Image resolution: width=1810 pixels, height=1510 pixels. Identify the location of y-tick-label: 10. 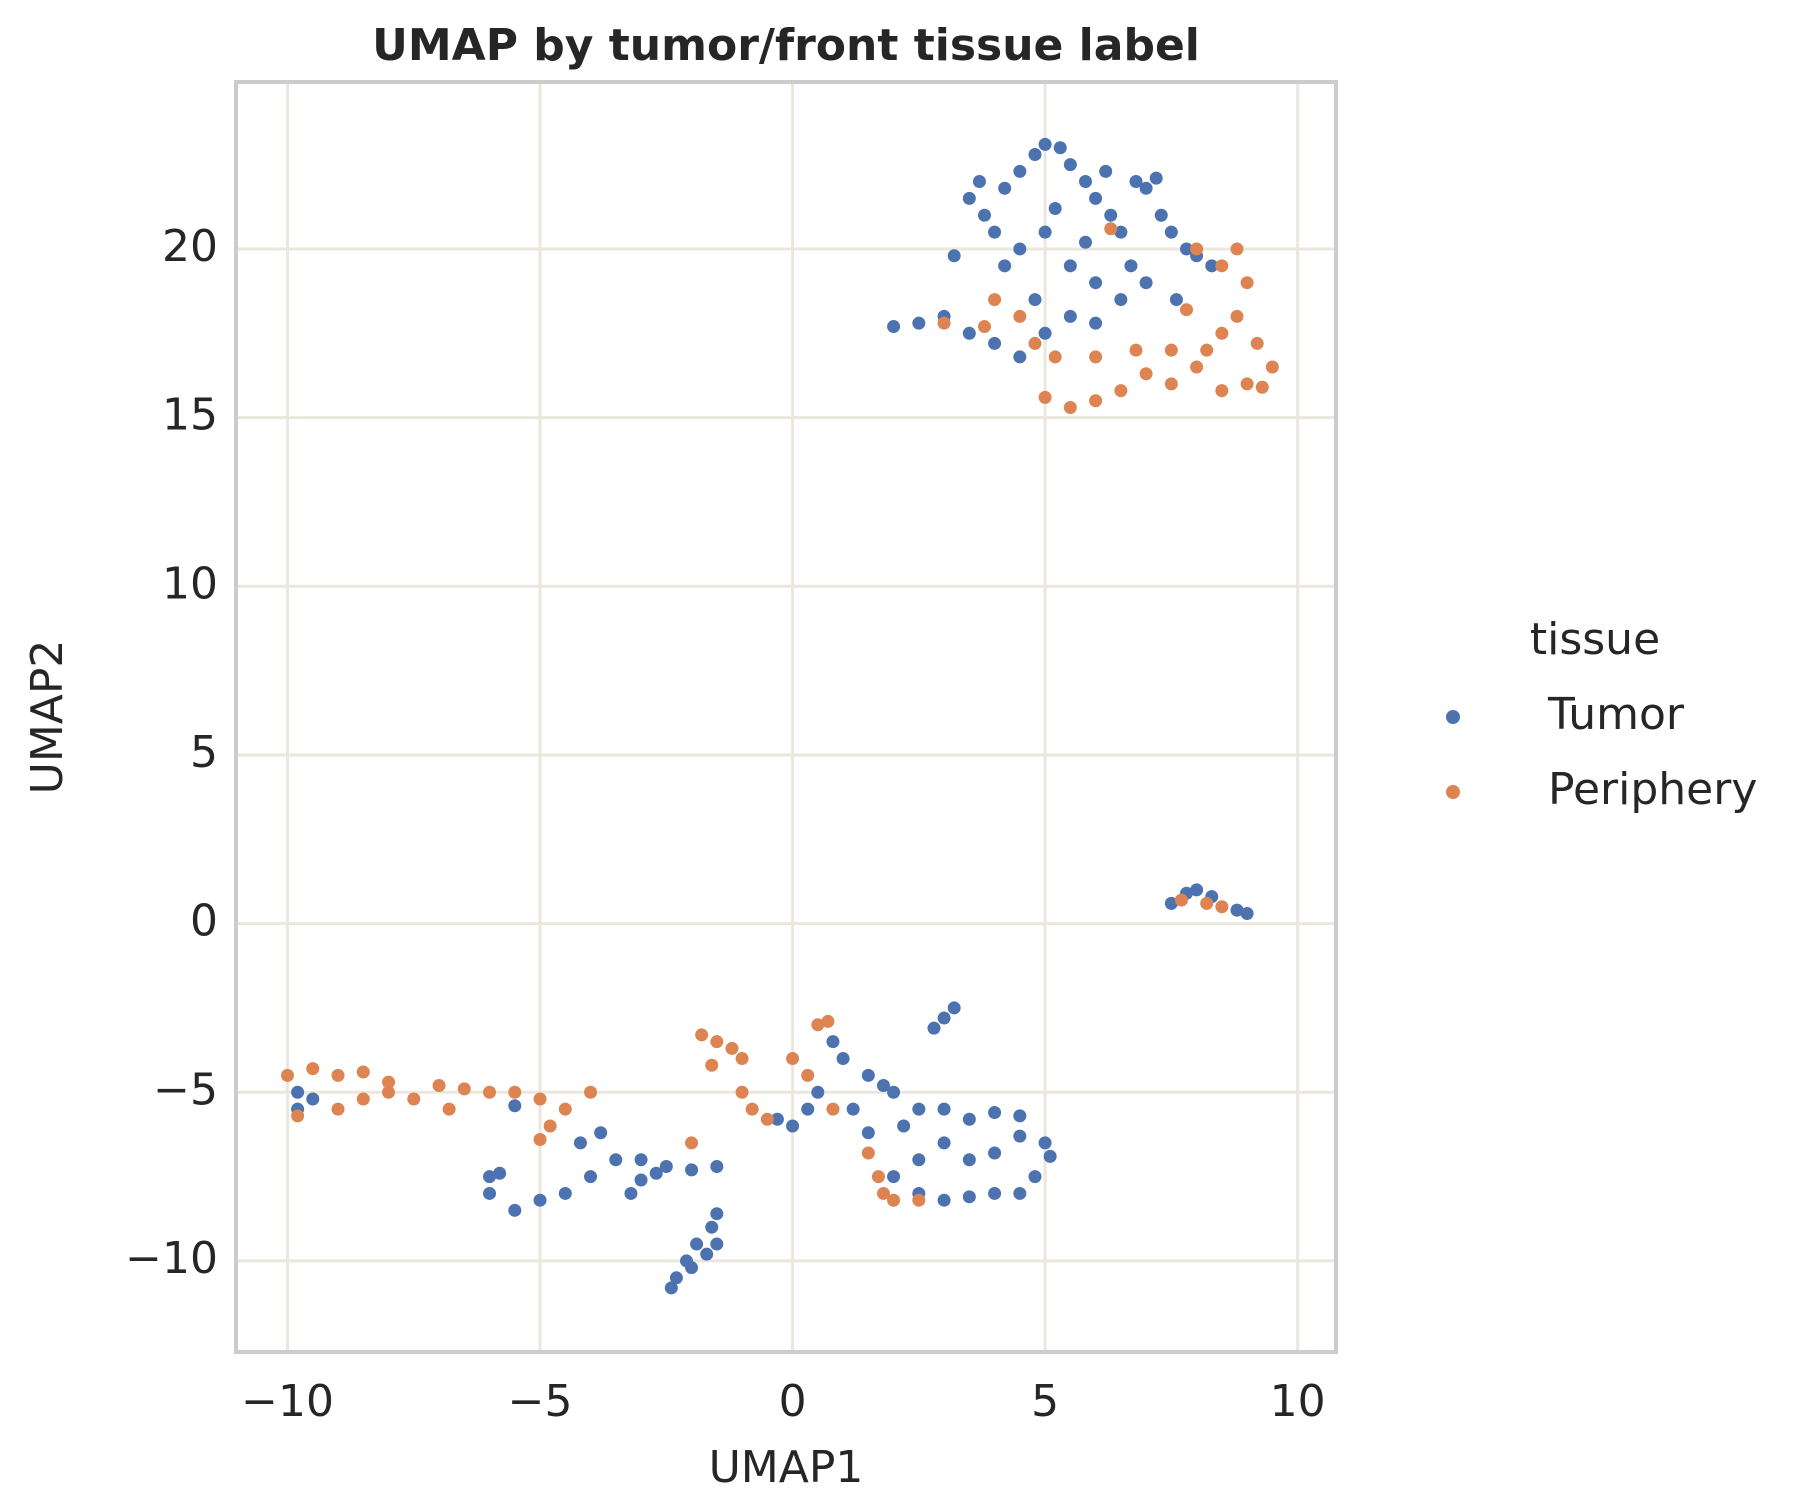
(190, 583).